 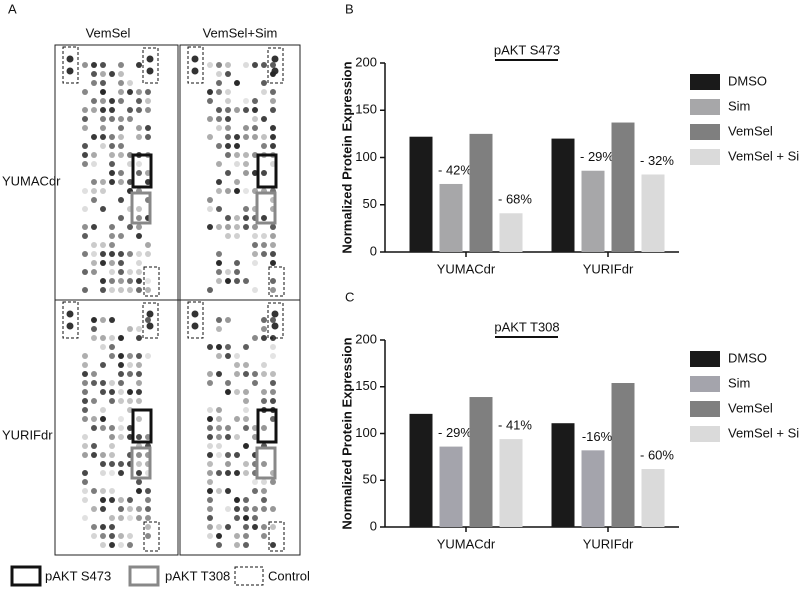 I want to click on legend-label: Control, so click(x=289, y=575).